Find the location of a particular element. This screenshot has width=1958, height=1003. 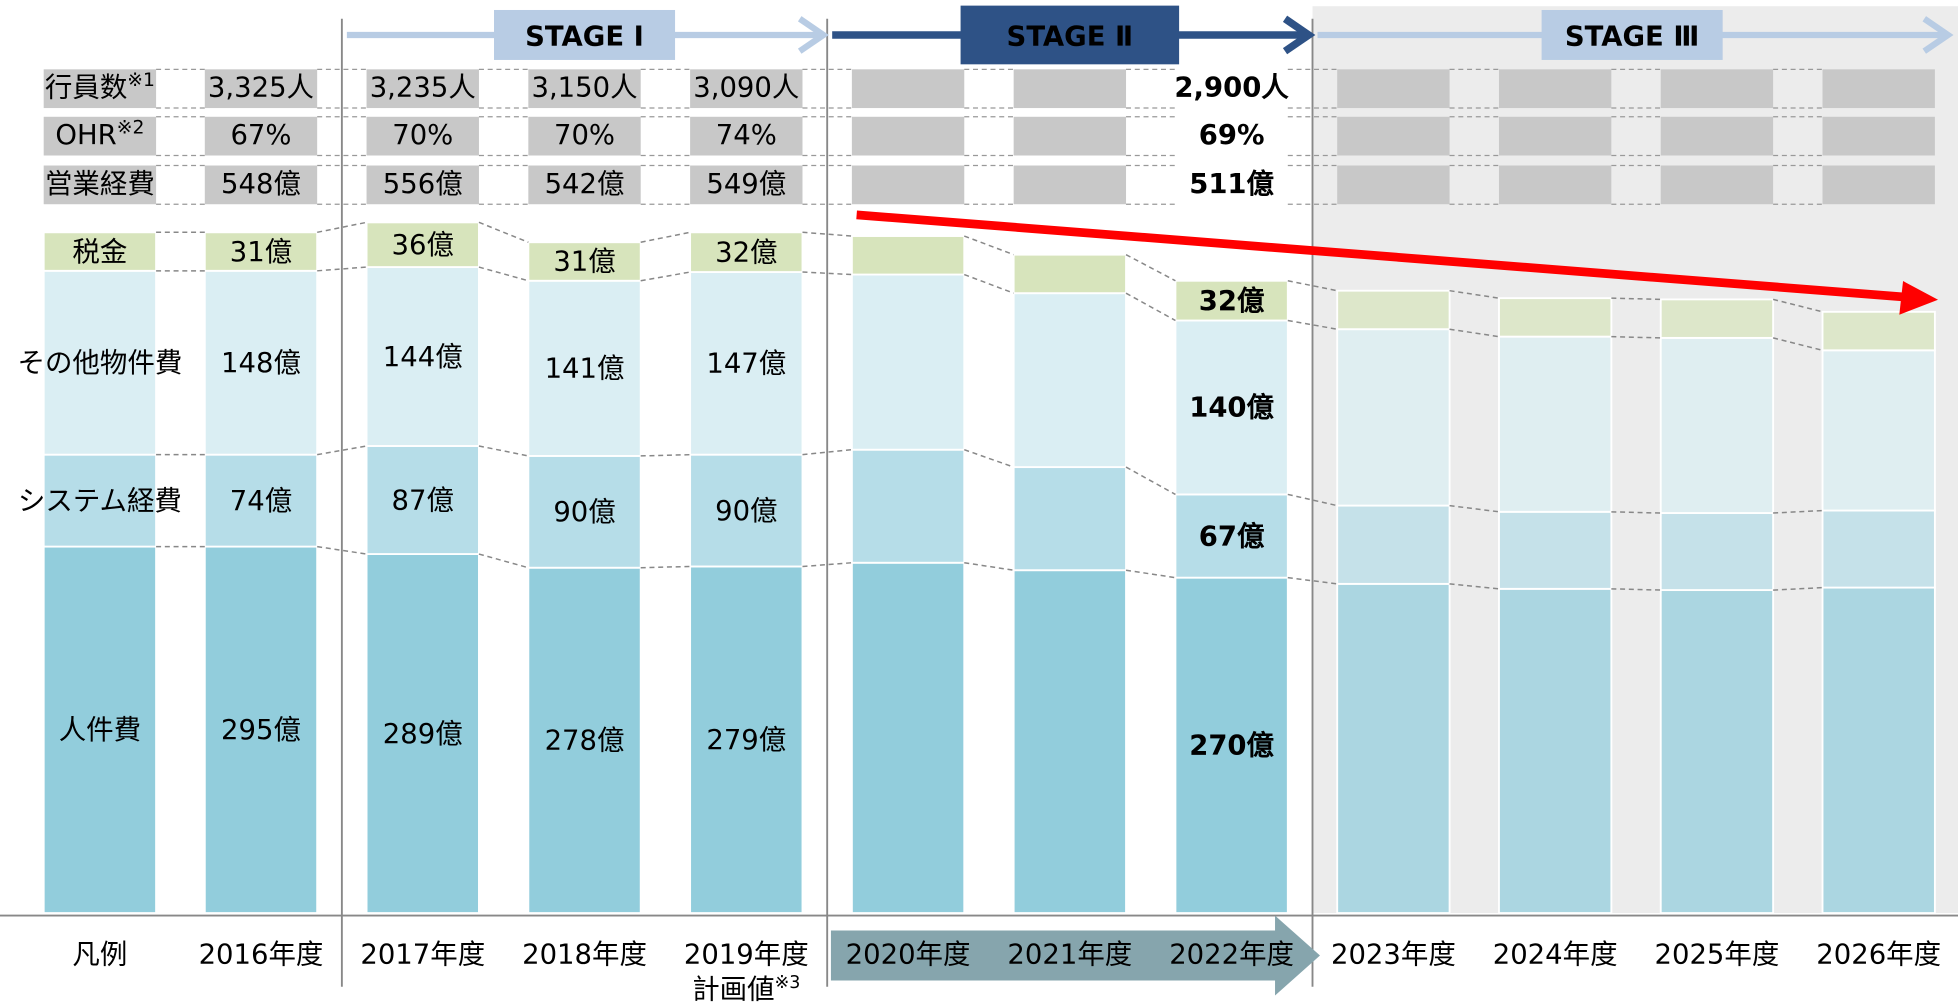

value-label: 147億 is located at coordinates (746, 364).